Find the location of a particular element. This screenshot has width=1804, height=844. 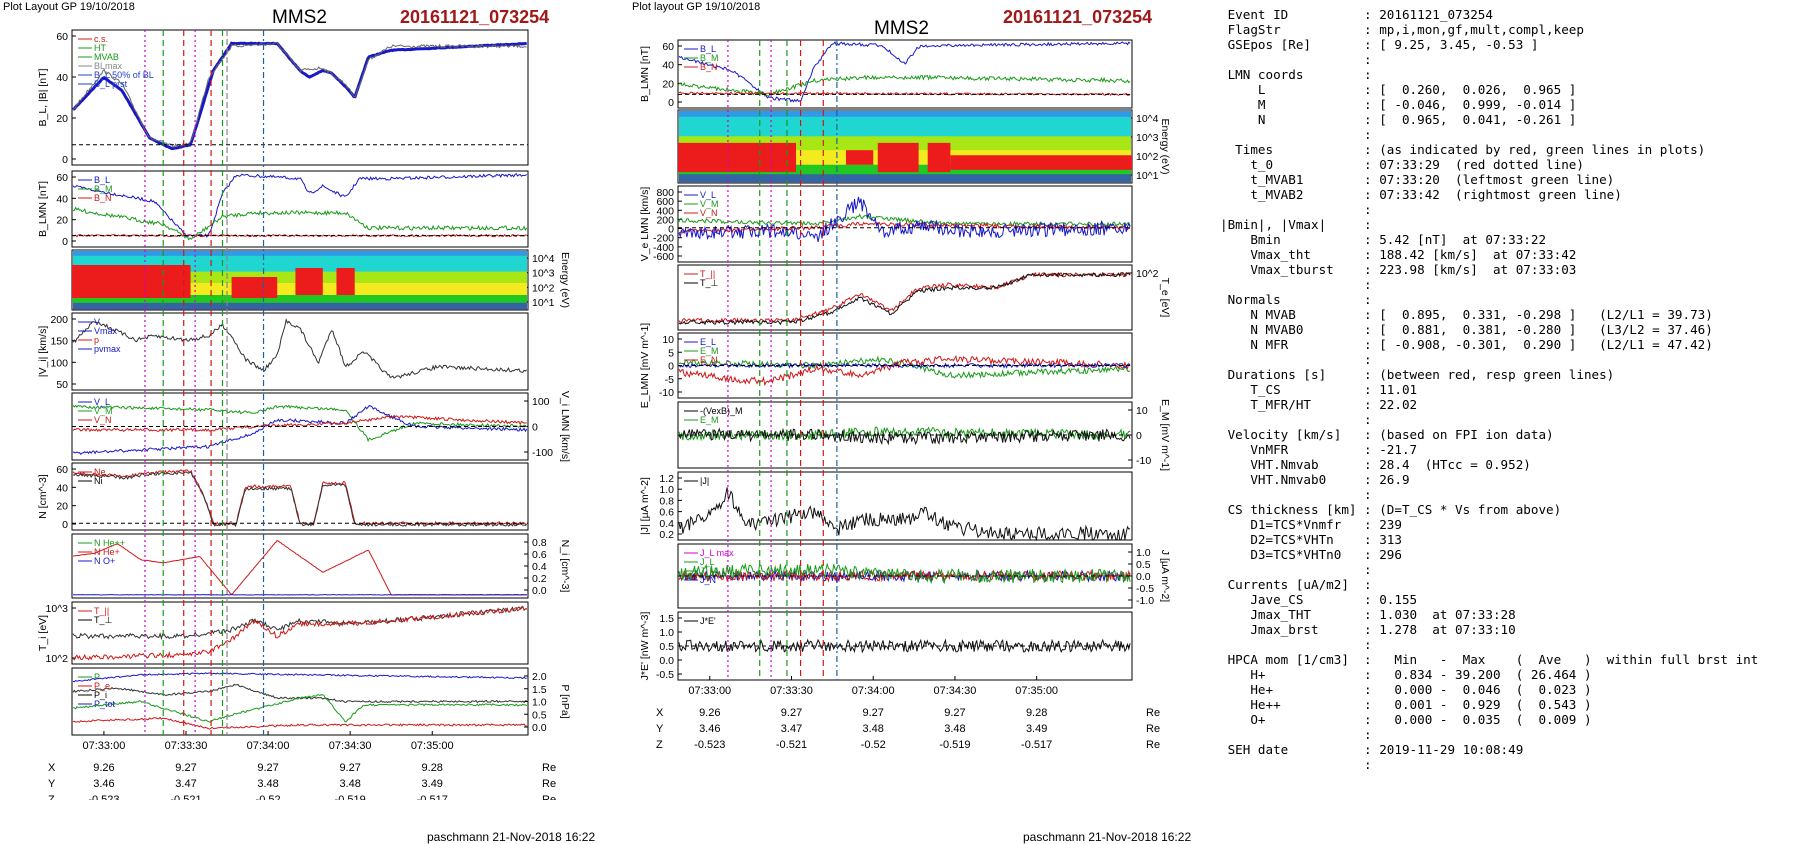

axis-label: B_LMN [nT] is located at coordinates (43, 209).